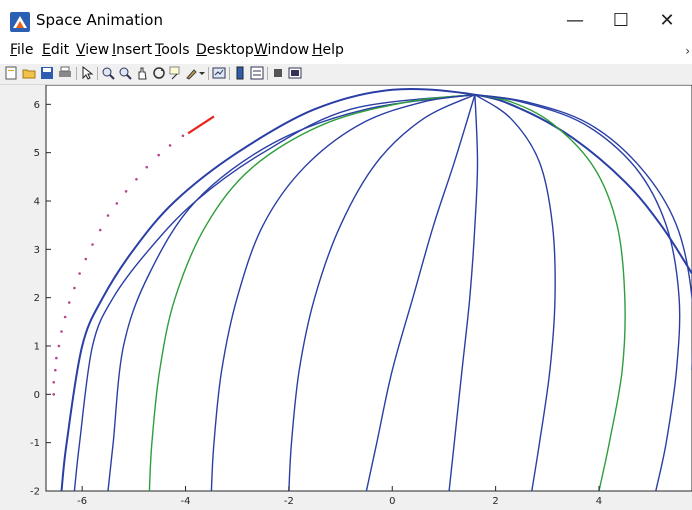 This screenshot has width=692, height=510. What do you see at coordinates (132, 50) in the screenshot?
I see `menu-insert: Insert` at bounding box center [132, 50].